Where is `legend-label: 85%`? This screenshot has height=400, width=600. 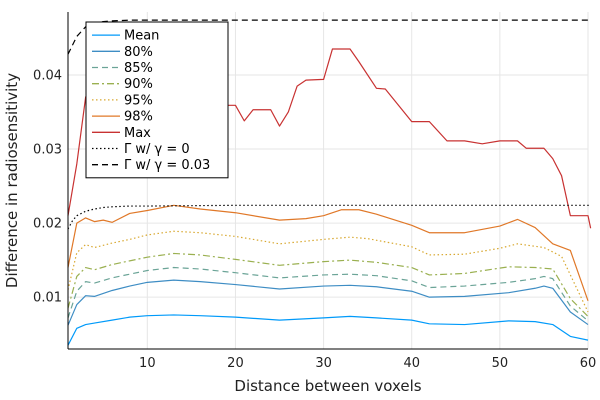 legend-label: 85% is located at coordinates (138, 68).